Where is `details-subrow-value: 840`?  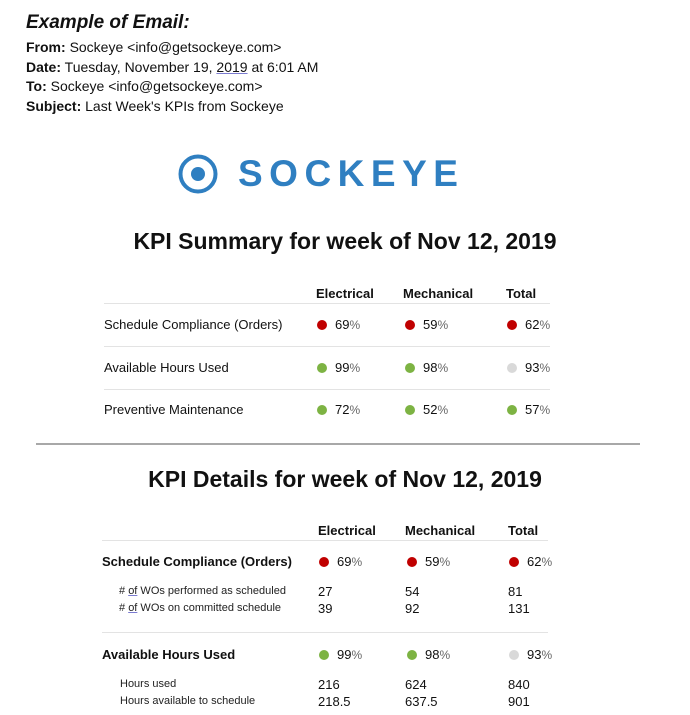 details-subrow-value: 840 is located at coordinates (519, 684).